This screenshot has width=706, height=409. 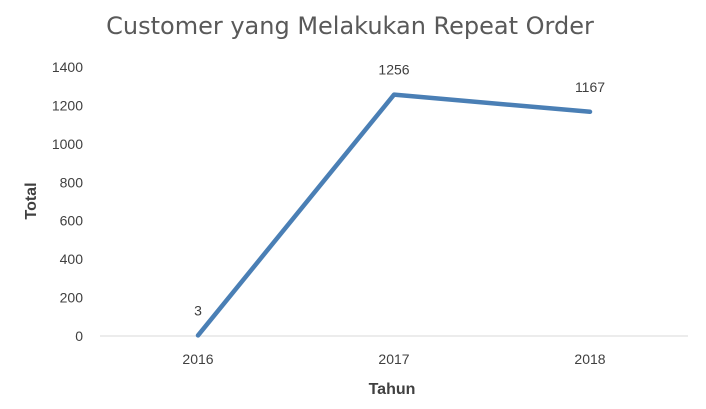 What do you see at coordinates (350, 26) in the screenshot?
I see `chart-title: Customer yang Melakukan Repeat Order` at bounding box center [350, 26].